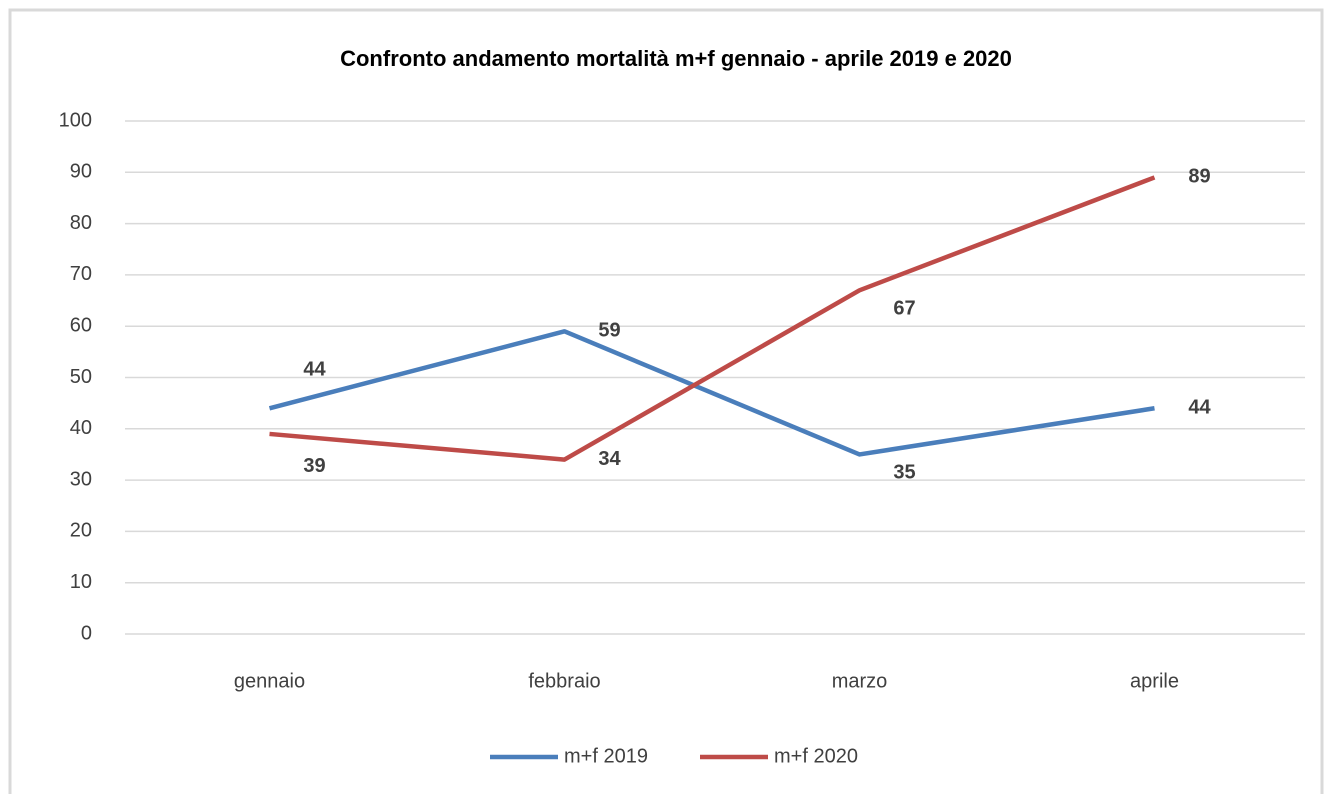  Describe the element at coordinates (314, 466) in the screenshot. I see `data-label: 39` at that location.